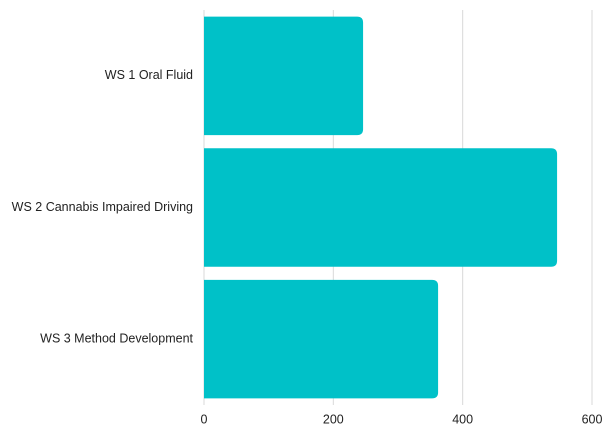  Describe the element at coordinates (204, 419) in the screenshot. I see `x-tick-label: 0` at that location.